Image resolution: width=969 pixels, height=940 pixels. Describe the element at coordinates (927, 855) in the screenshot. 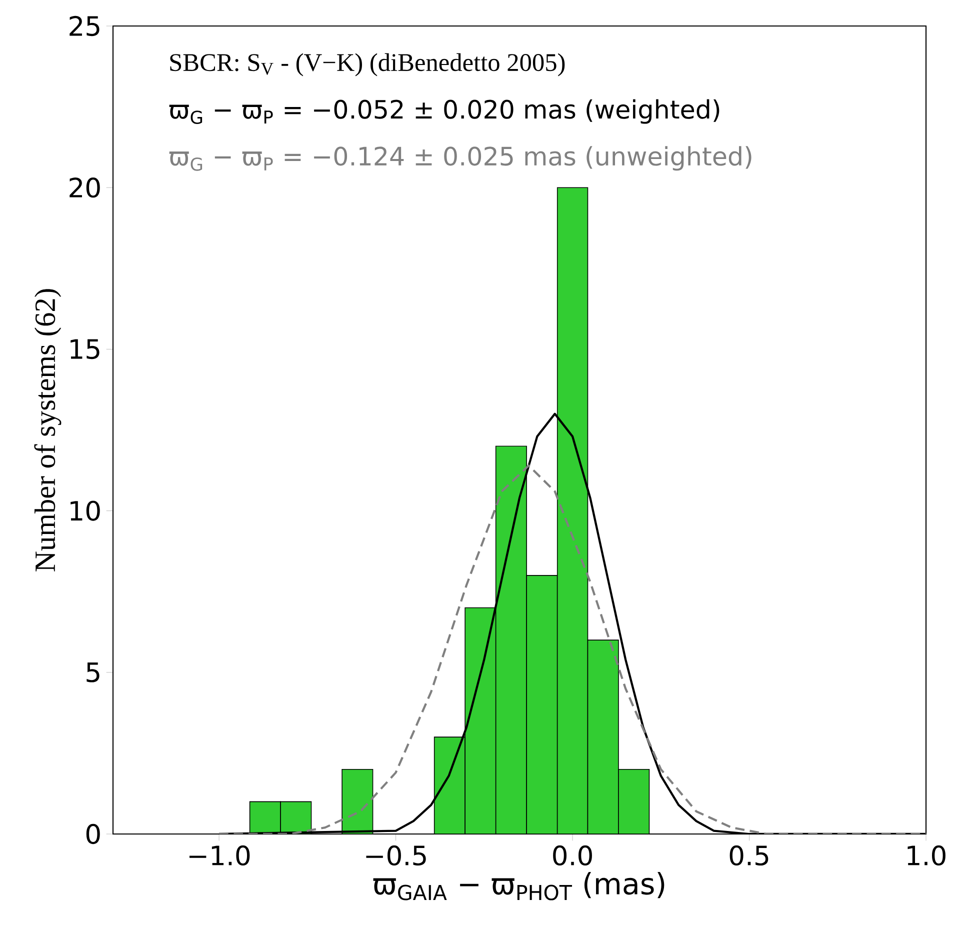

I see `x-tick-label: 1.0` at that location.